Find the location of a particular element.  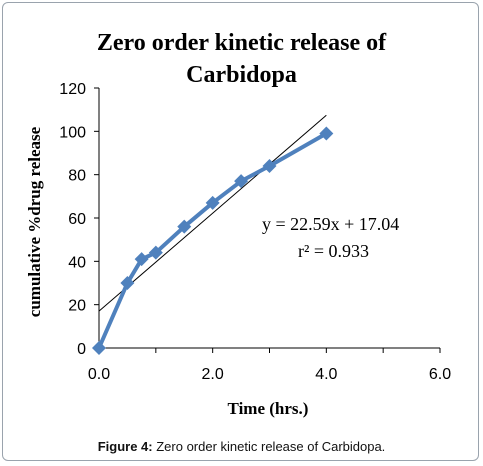

y-tick-label: 0 is located at coordinates (81, 349).